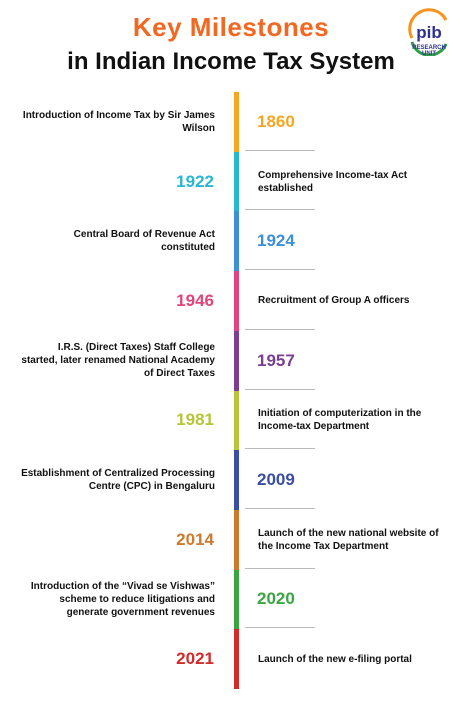 Image resolution: width=462 pixels, height=717 pixels. Describe the element at coordinates (333, 181) in the screenshot. I see `milestone-description: Comprehensive Income-tax Act established` at that location.